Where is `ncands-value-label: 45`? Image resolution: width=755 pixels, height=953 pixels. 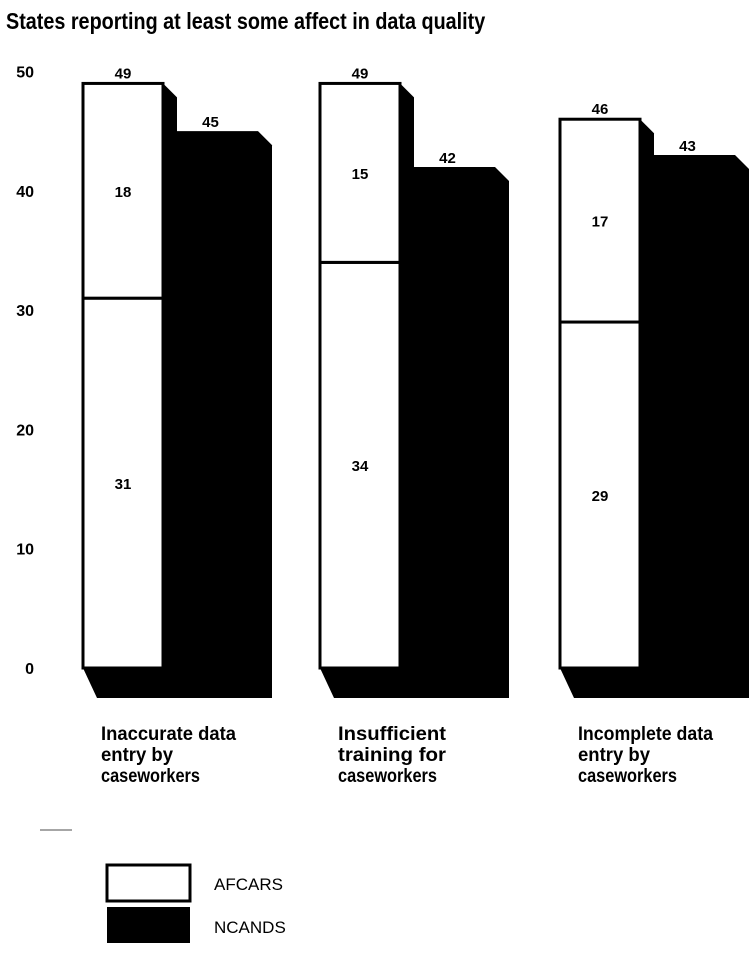 ncands-value-label: 45 is located at coordinates (210, 122).